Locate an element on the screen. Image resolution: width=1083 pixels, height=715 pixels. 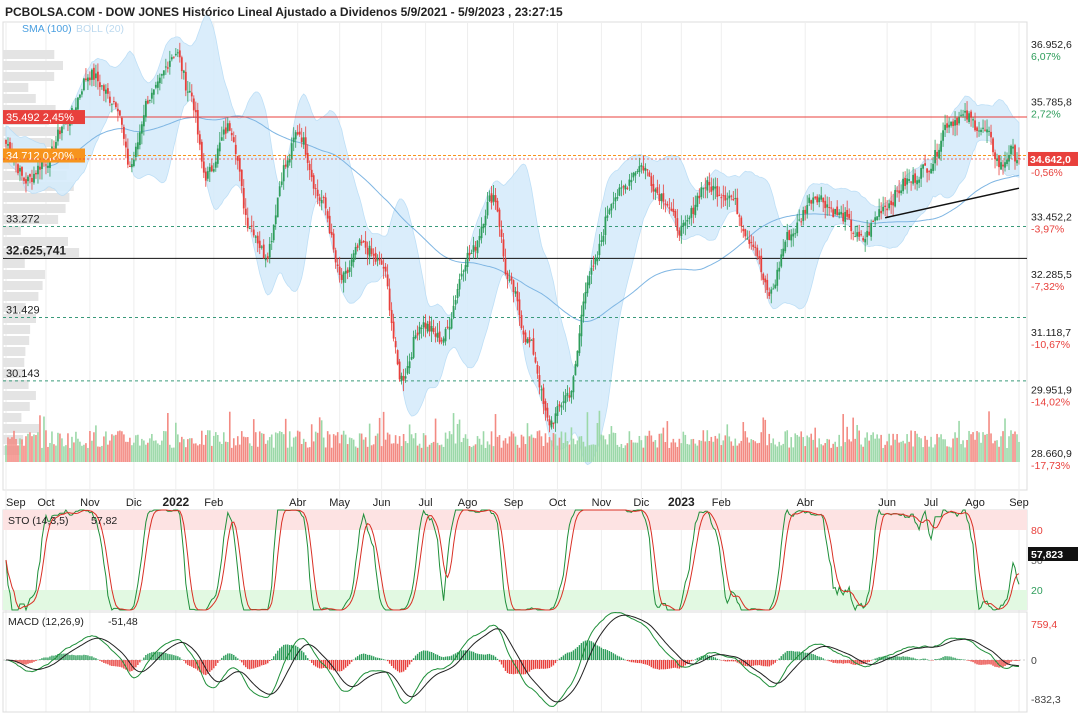
macd-line is located at coordinates (512, 659).